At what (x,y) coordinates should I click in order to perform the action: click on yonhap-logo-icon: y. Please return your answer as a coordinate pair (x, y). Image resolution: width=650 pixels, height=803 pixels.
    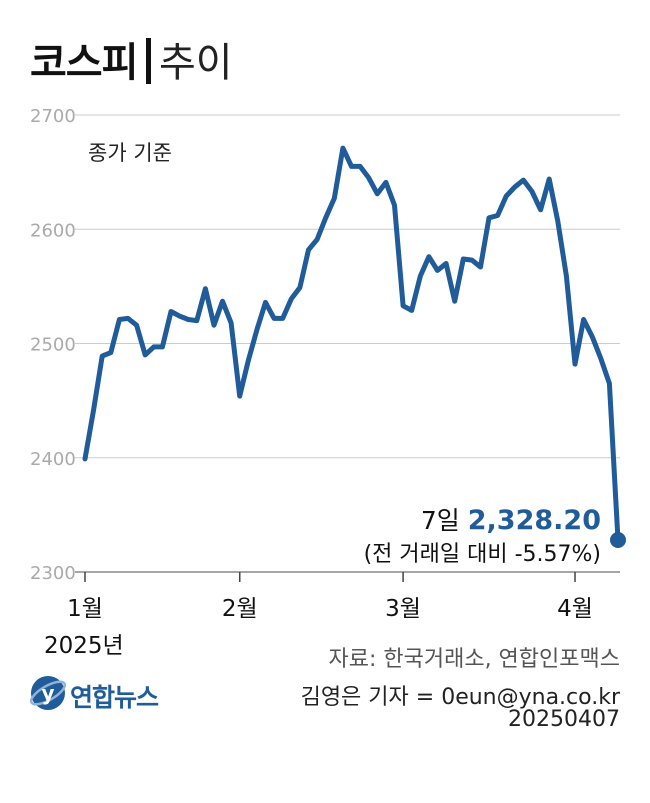
    Looking at the image, I should click on (48, 693).